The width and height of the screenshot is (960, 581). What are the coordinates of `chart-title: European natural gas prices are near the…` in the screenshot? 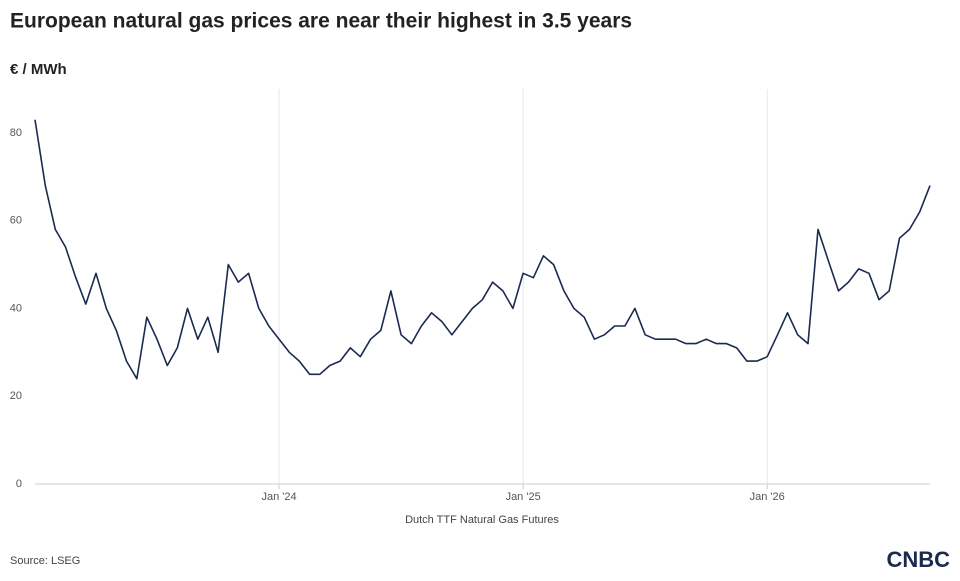 It's located at (321, 21).